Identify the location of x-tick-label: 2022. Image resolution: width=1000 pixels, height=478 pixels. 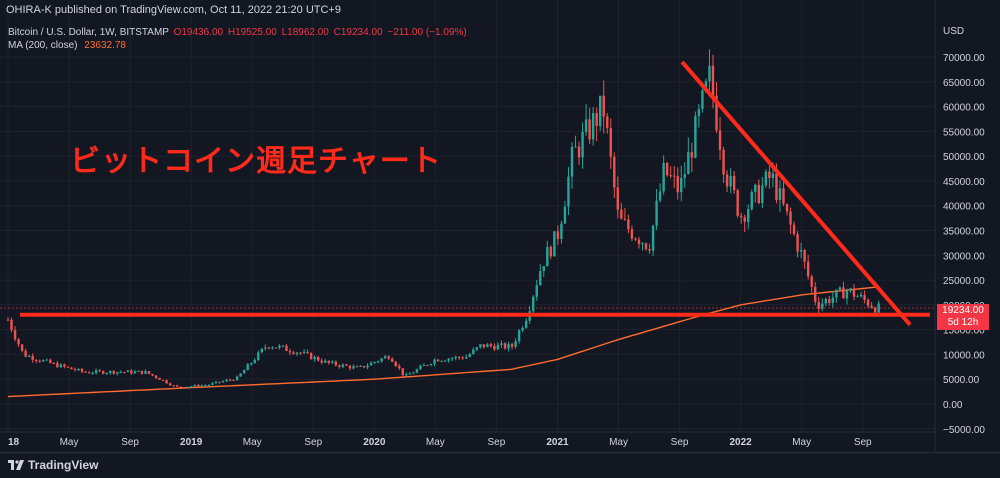
(741, 442).